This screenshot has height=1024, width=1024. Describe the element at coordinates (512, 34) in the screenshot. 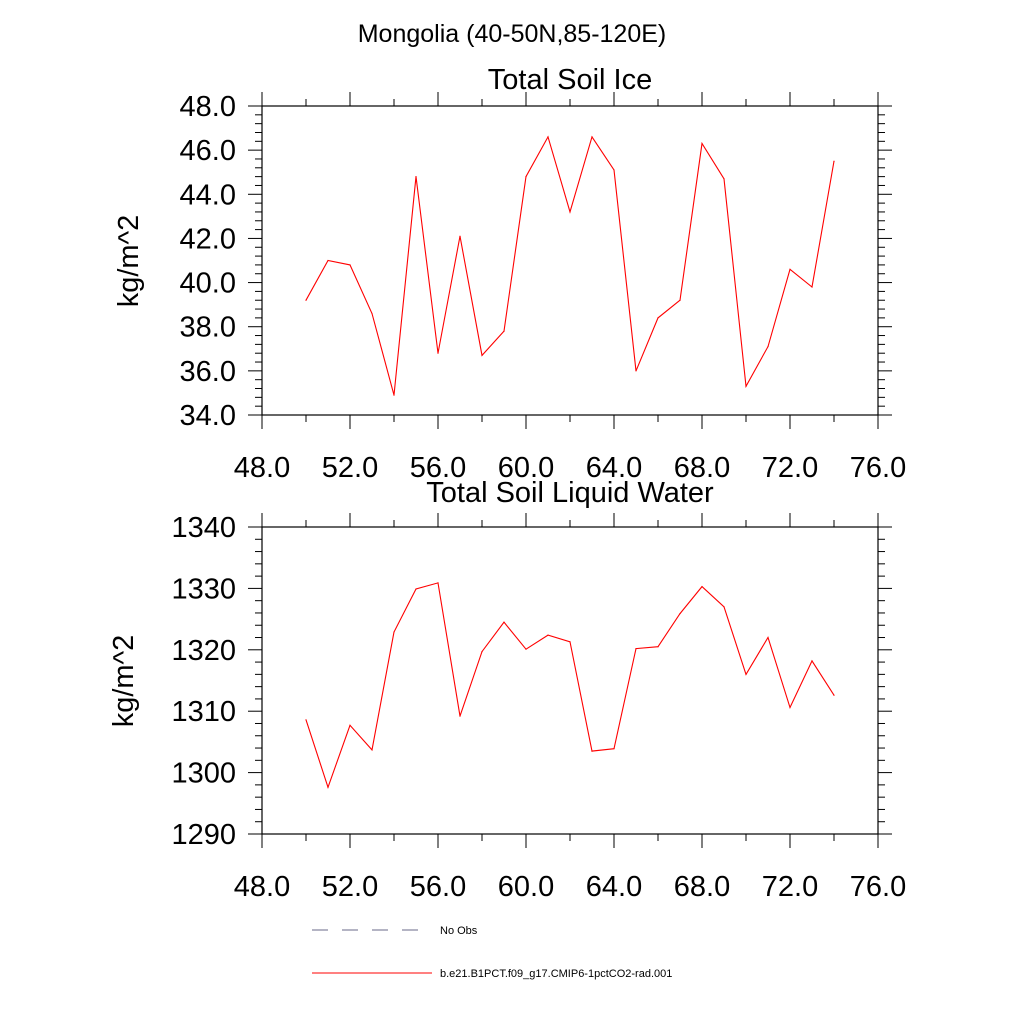

I see `figure-suptitle: Mongolia (40-50N,85-120E)` at that location.